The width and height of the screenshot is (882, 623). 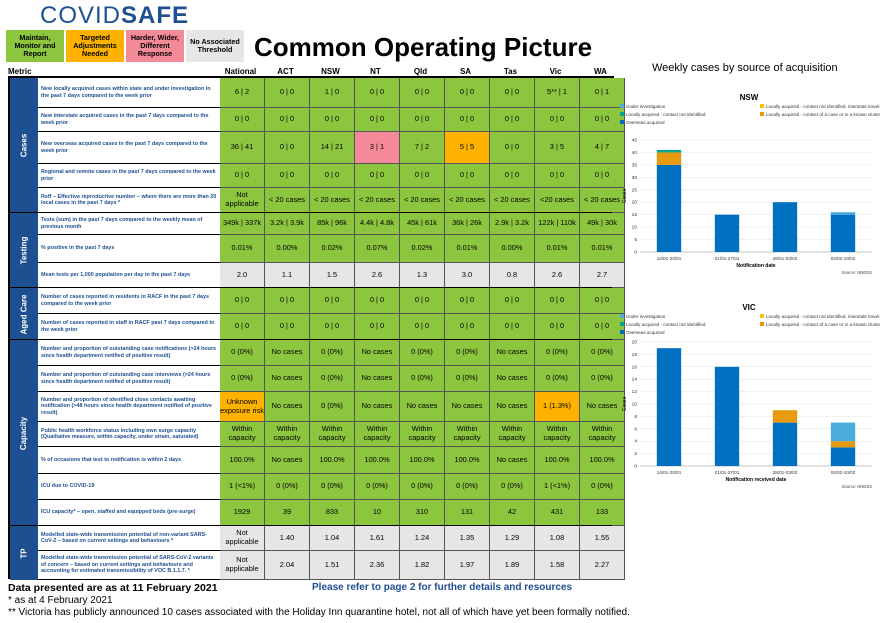 I want to click on y-tick-label: 0, so click(x=635, y=253).